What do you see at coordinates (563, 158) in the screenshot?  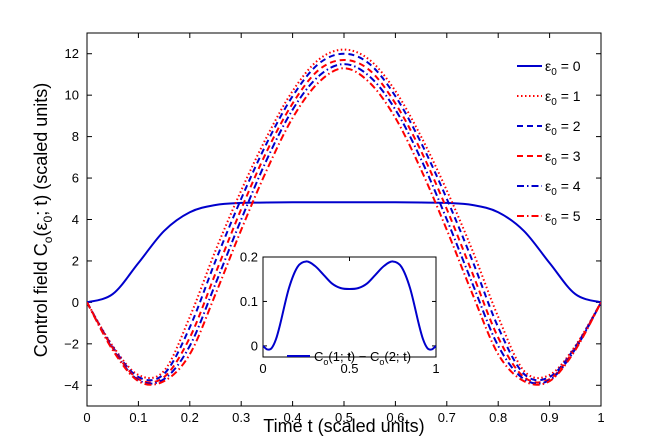 I see `legend-label-eps-3: ε0 = 3` at bounding box center [563, 158].